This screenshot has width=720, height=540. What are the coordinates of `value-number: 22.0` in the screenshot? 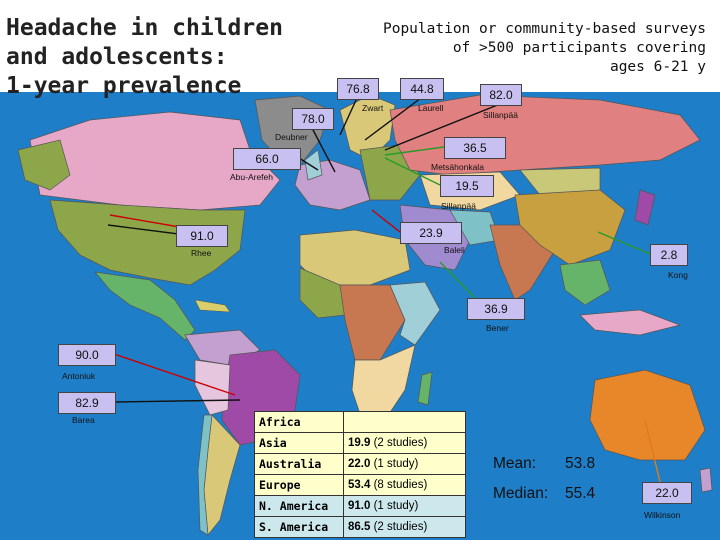 It's located at (359, 464).